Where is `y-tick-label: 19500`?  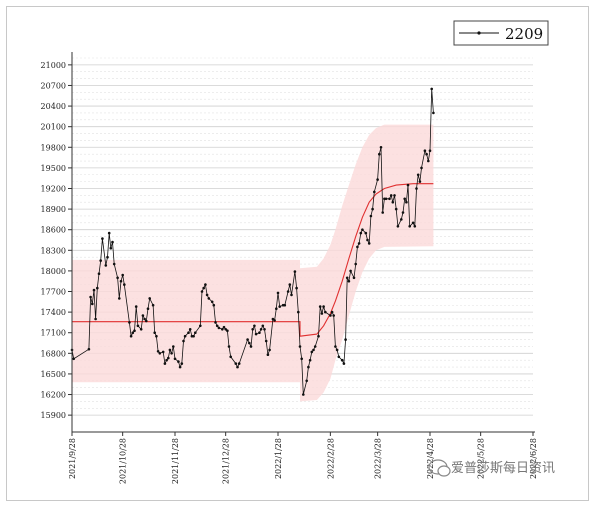 y-tick-label: 19500 is located at coordinates (53, 168).